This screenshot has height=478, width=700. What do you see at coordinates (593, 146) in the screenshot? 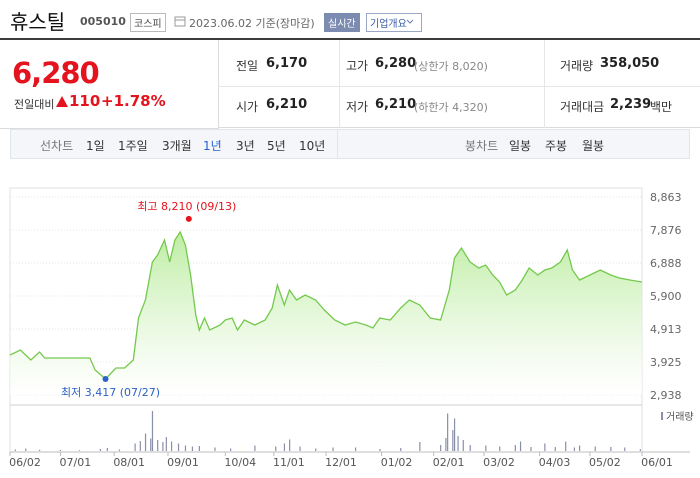
I see `candle-tab: 월봉` at bounding box center [593, 146].